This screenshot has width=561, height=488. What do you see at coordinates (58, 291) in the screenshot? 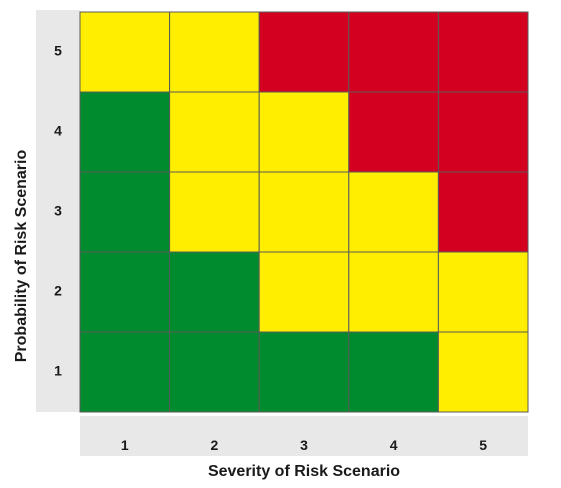
I see `y-tick-label: 2` at bounding box center [58, 291].